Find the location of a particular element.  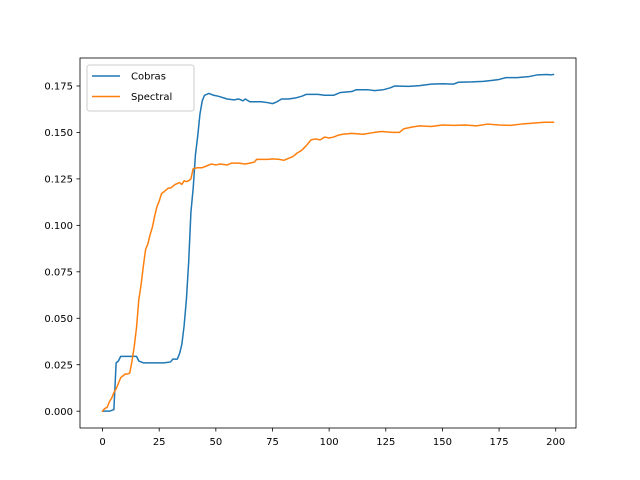

legend: Cobras Spectral is located at coordinates (140, 88).